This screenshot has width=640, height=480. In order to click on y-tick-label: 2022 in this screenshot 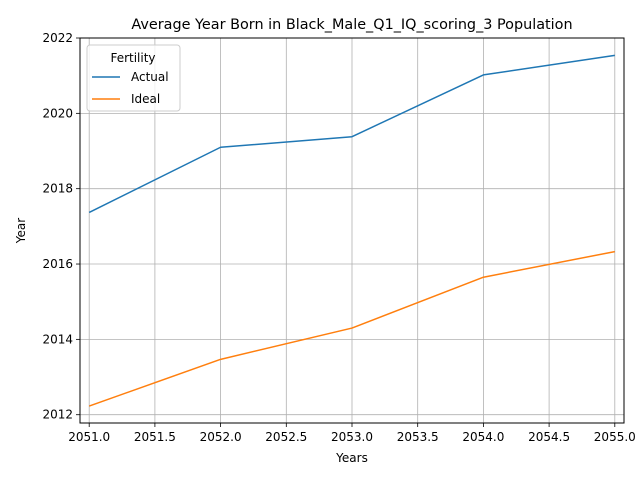, I will do `click(57, 38)`.